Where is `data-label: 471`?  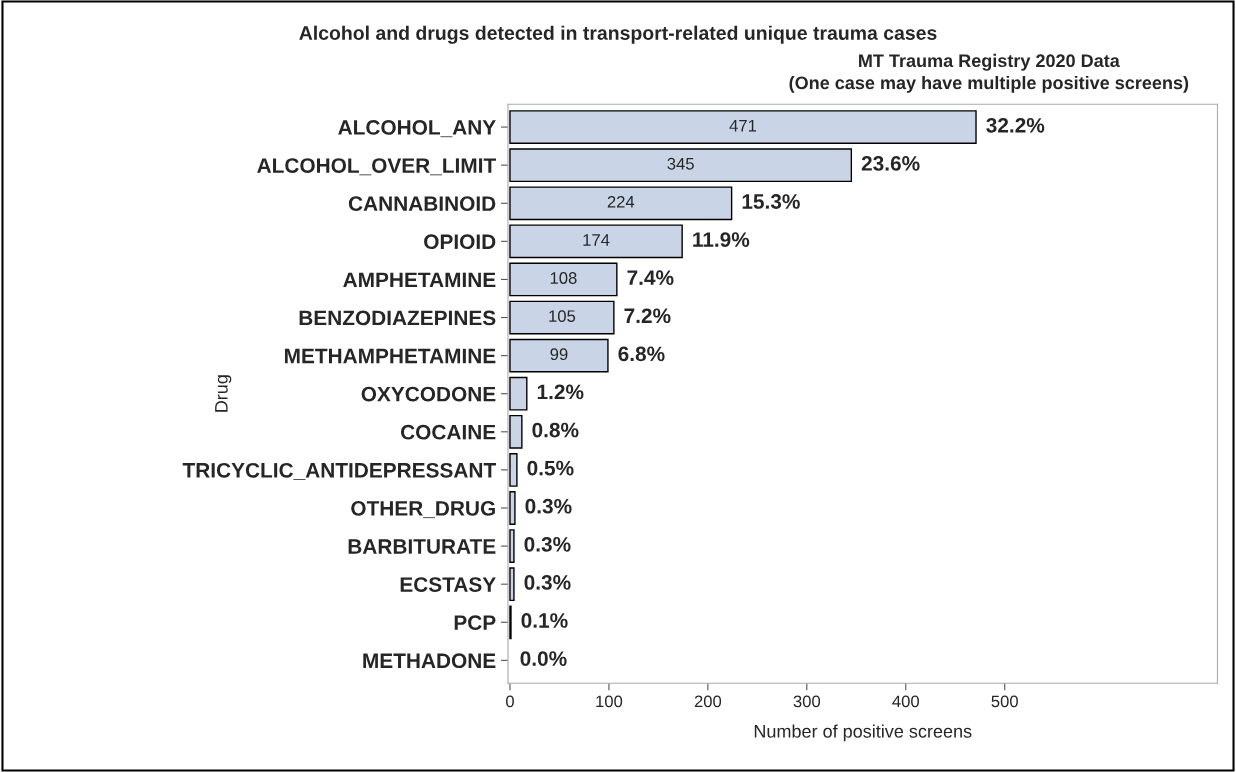 data-label: 471 is located at coordinates (743, 125).